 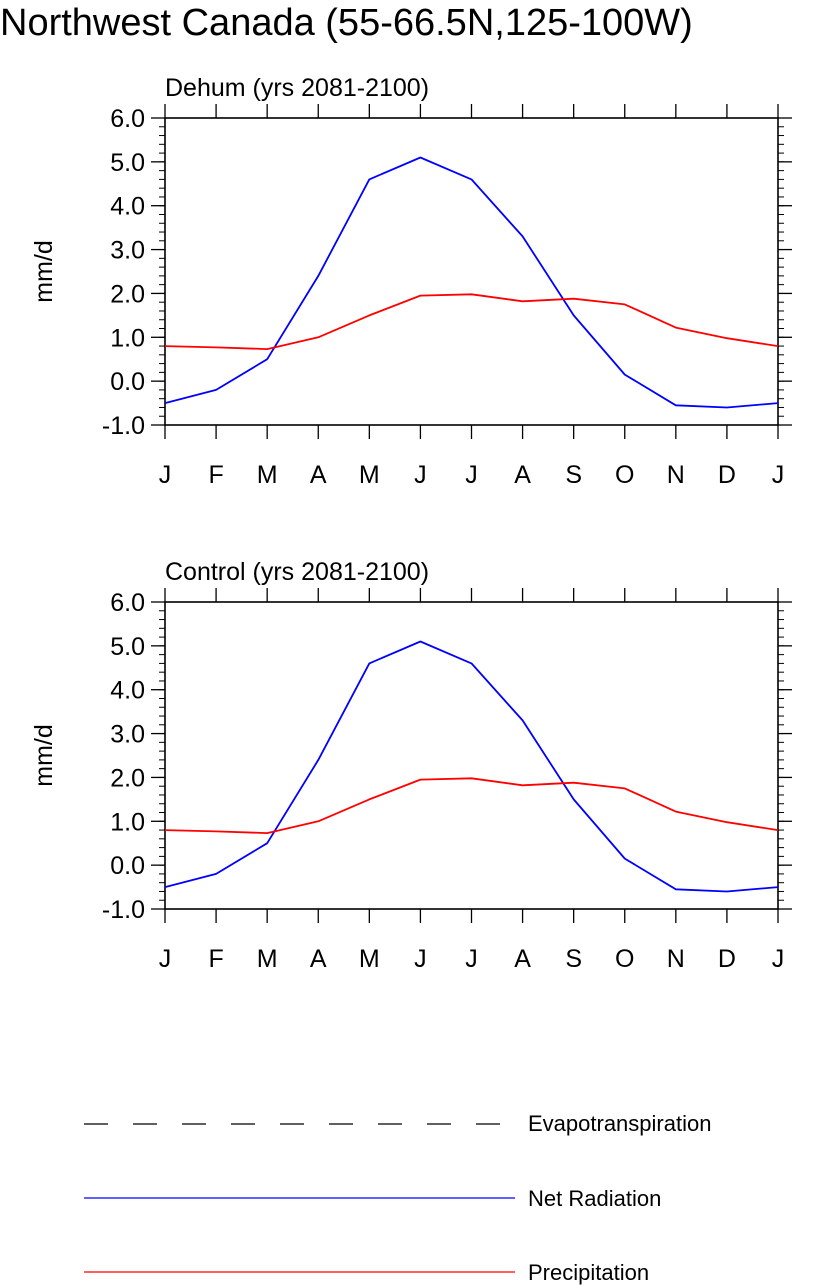 I want to click on panel-title: Dehum (yrs 2081-2100), so click(x=297, y=88).